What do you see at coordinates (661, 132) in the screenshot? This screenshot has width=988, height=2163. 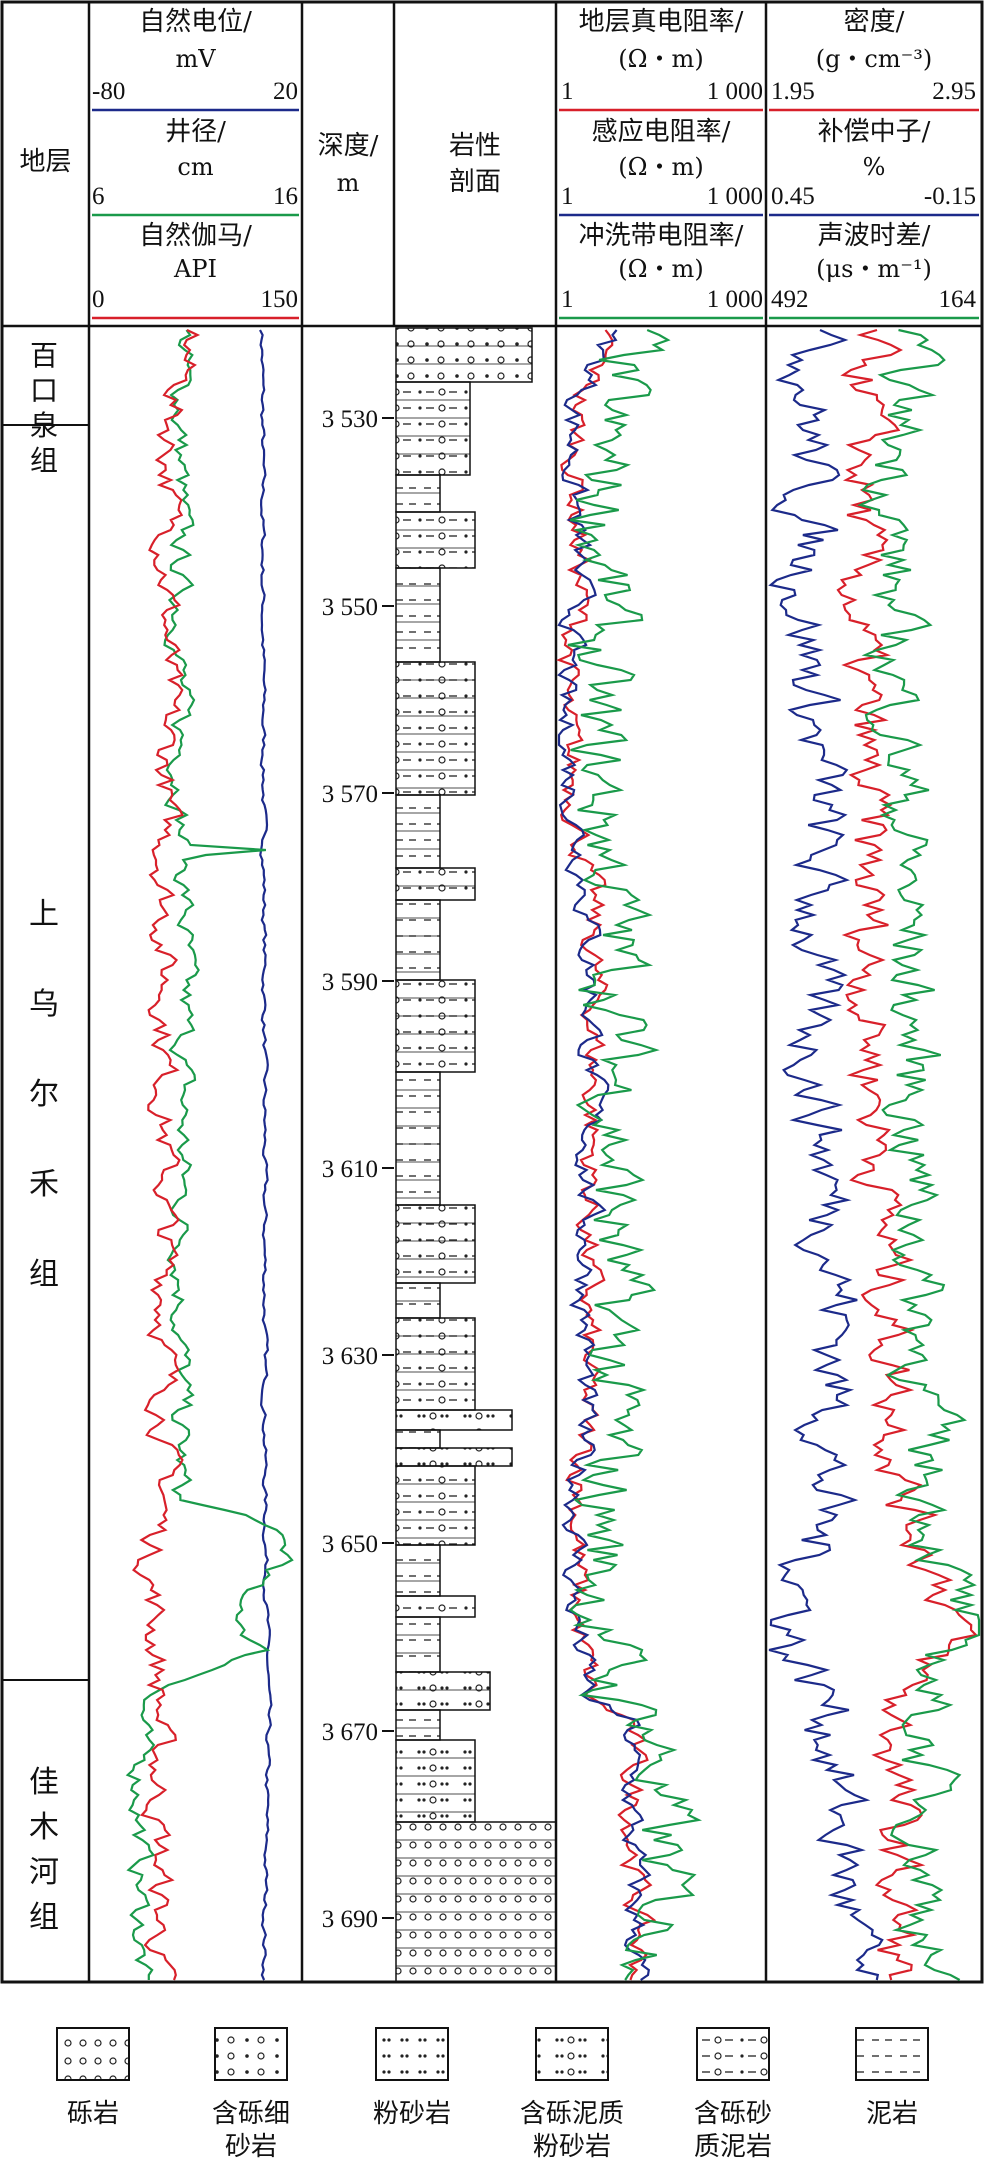 I see `ri-title: 感应电阻率/` at bounding box center [661, 132].